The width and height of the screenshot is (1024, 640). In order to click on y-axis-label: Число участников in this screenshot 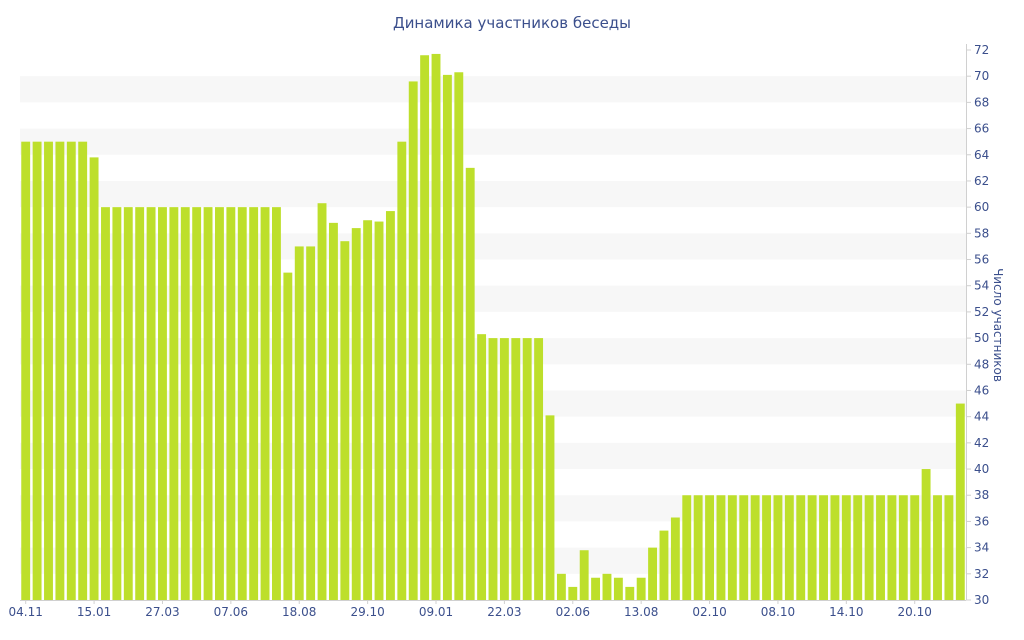, I will do `click(998, 325)`.